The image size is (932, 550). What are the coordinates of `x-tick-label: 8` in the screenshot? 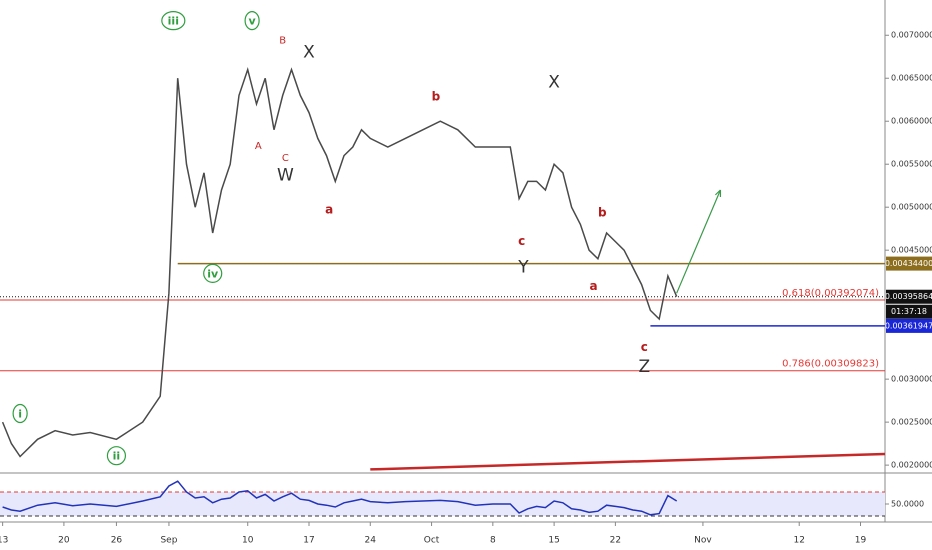 It's located at (493, 541).